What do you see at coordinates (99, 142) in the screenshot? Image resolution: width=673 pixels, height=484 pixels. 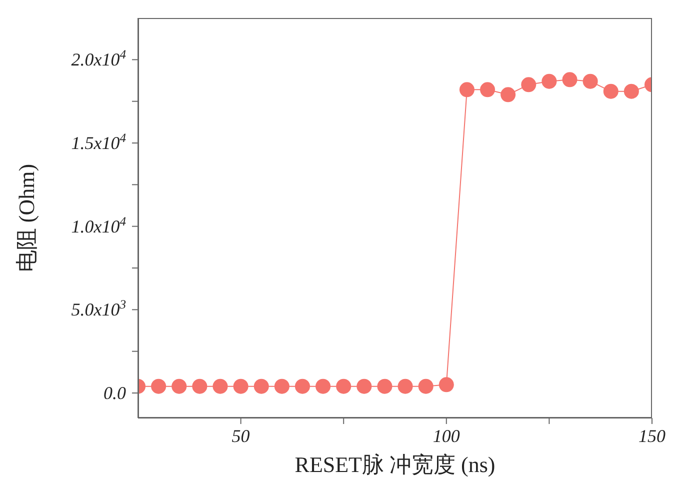 I see `y-tick-label: 1.5x10$^{4}$` at bounding box center [99, 142].